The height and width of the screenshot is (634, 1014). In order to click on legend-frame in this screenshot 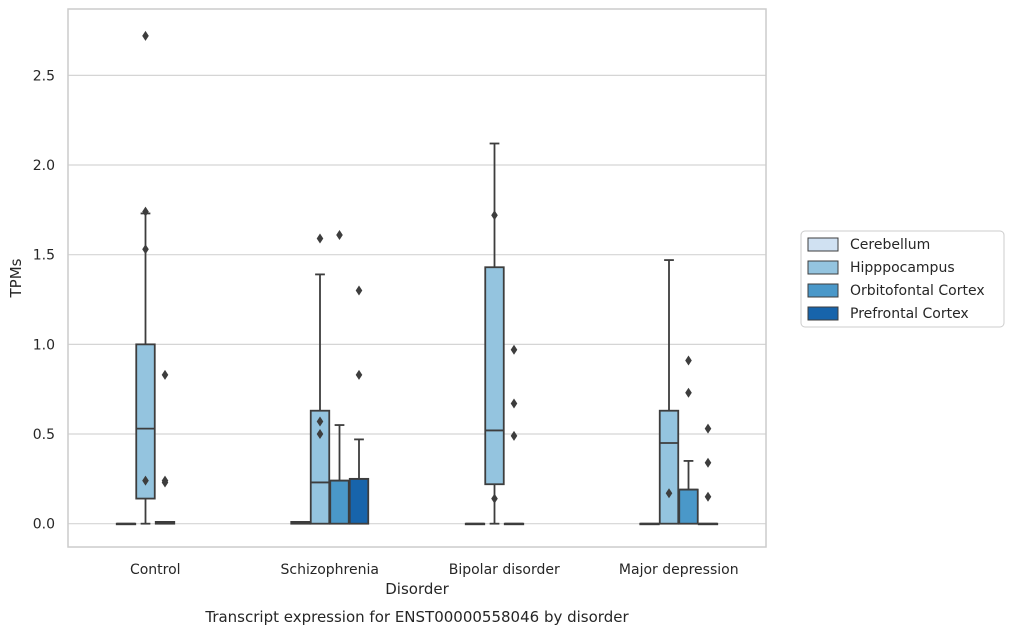, I will do `click(902, 279)`.